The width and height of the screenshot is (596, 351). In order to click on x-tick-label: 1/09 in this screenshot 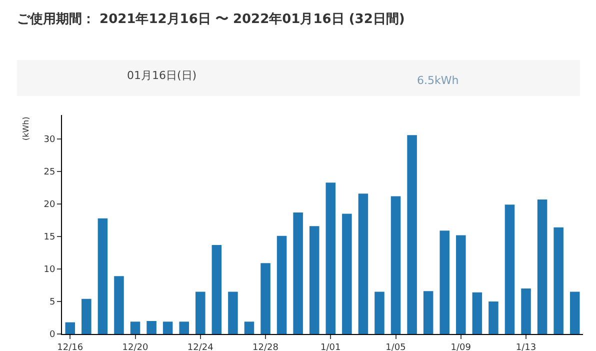, I will do `click(461, 346)`.